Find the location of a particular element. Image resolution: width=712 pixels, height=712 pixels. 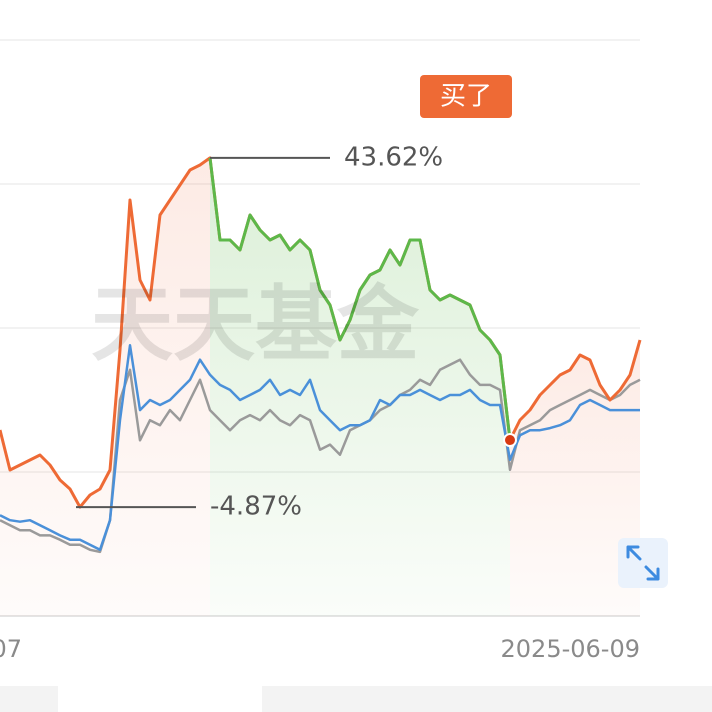

annotation-label: 43.62% is located at coordinates (393, 157).